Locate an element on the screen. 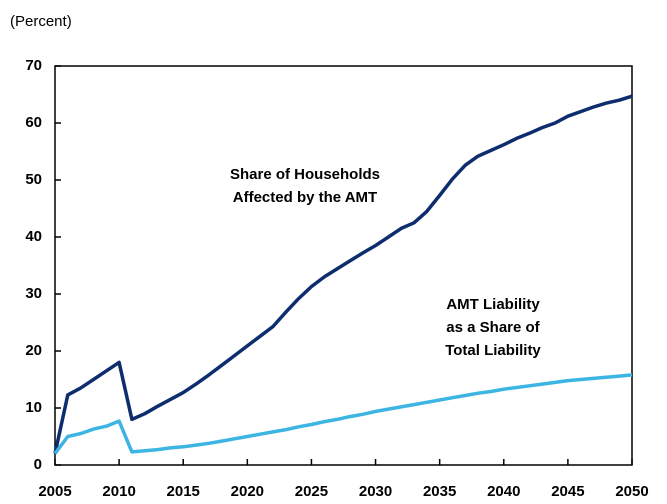 Image resolution: width=667 pixels, height=504 pixels. annotation: Share of Households is located at coordinates (305, 174).